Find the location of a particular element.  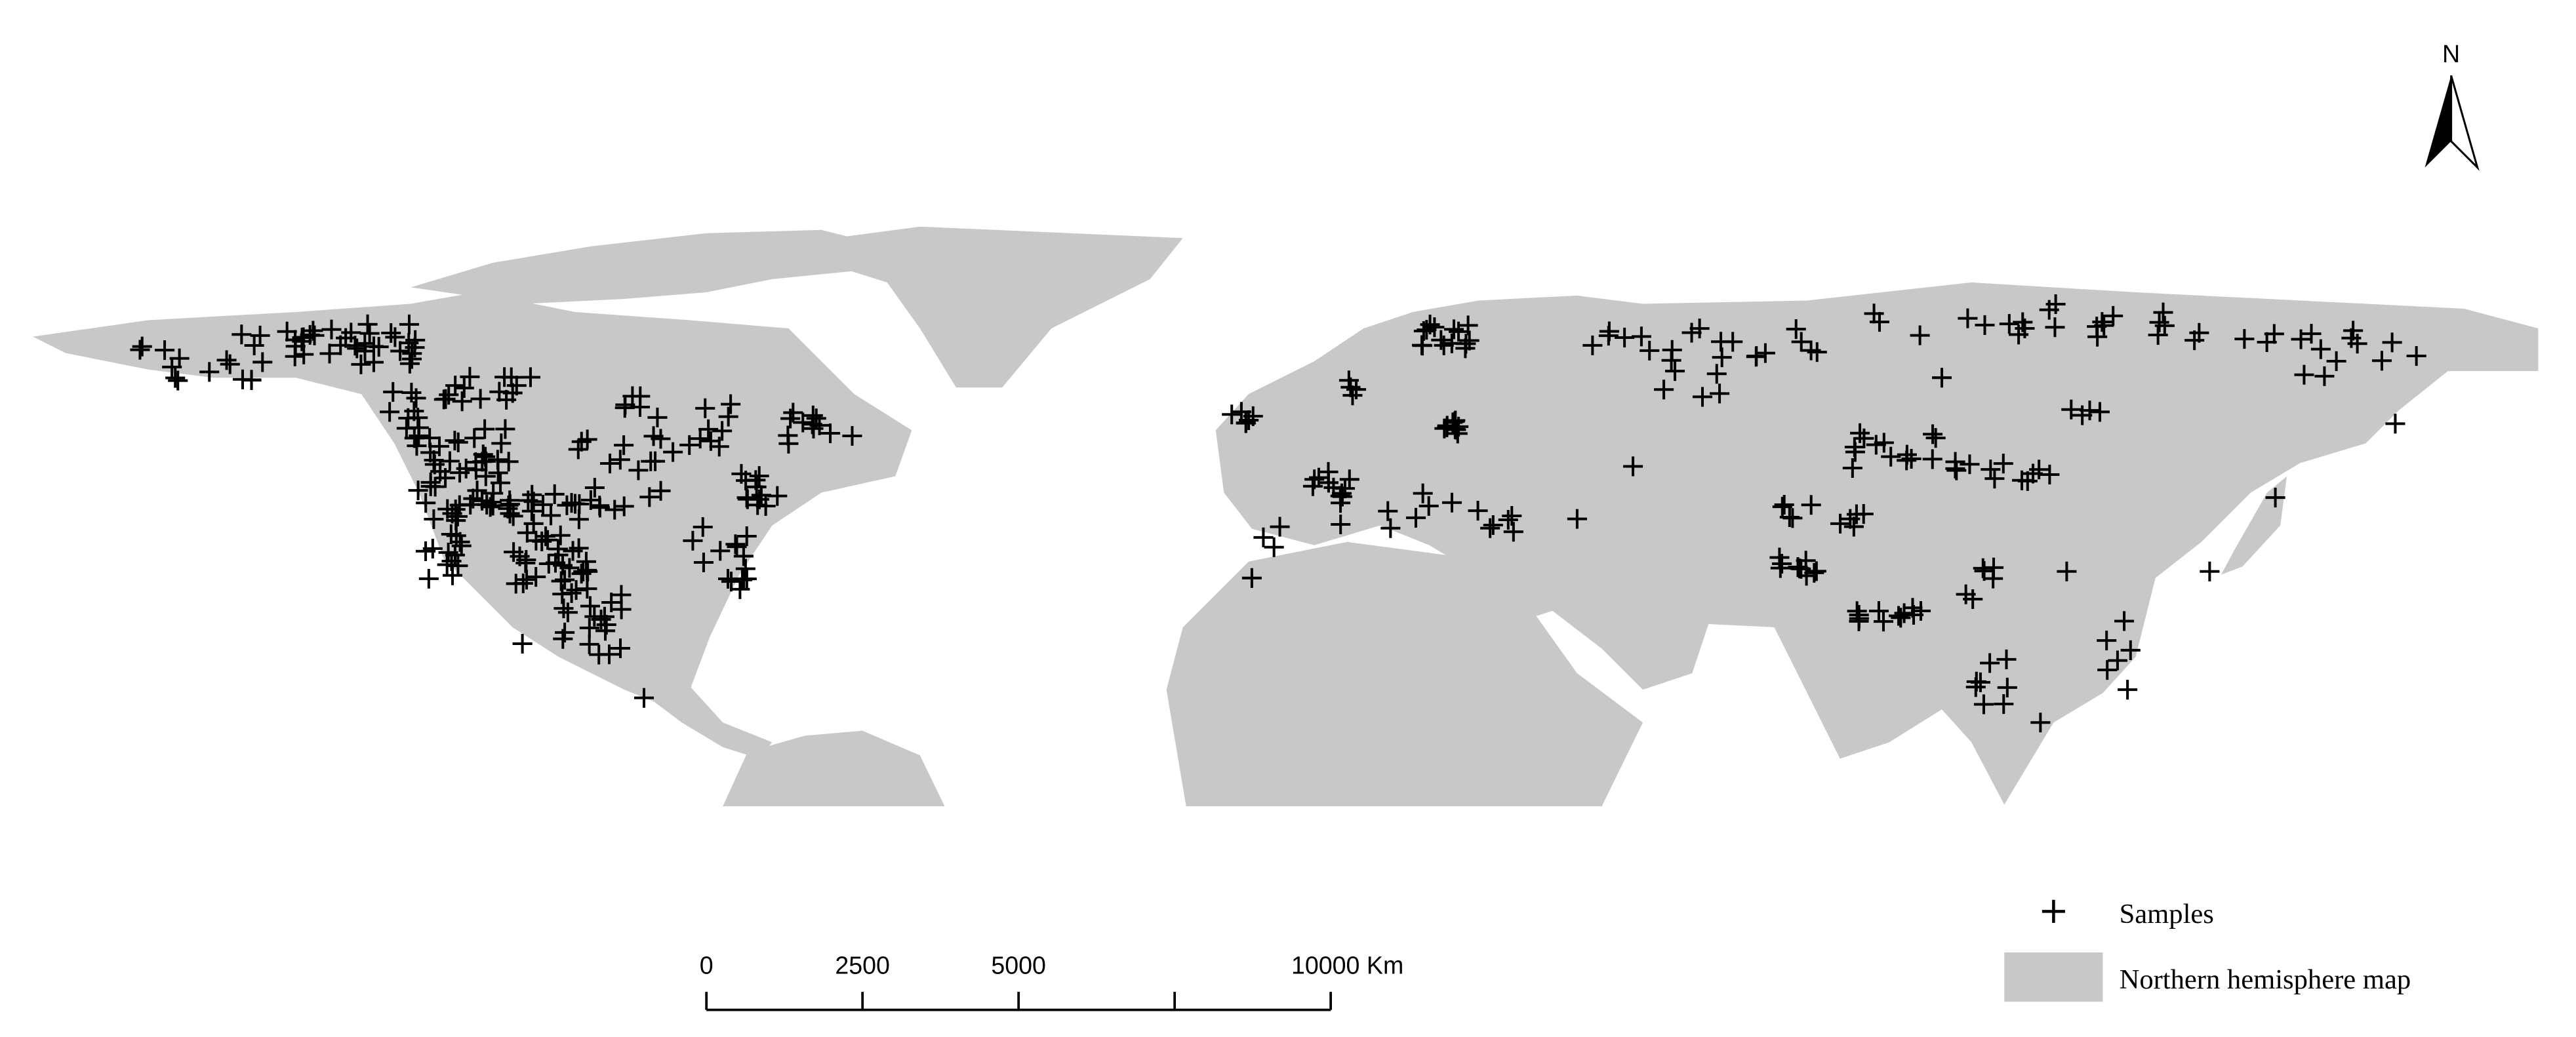

scale-label: 10000 Km is located at coordinates (1347, 965).